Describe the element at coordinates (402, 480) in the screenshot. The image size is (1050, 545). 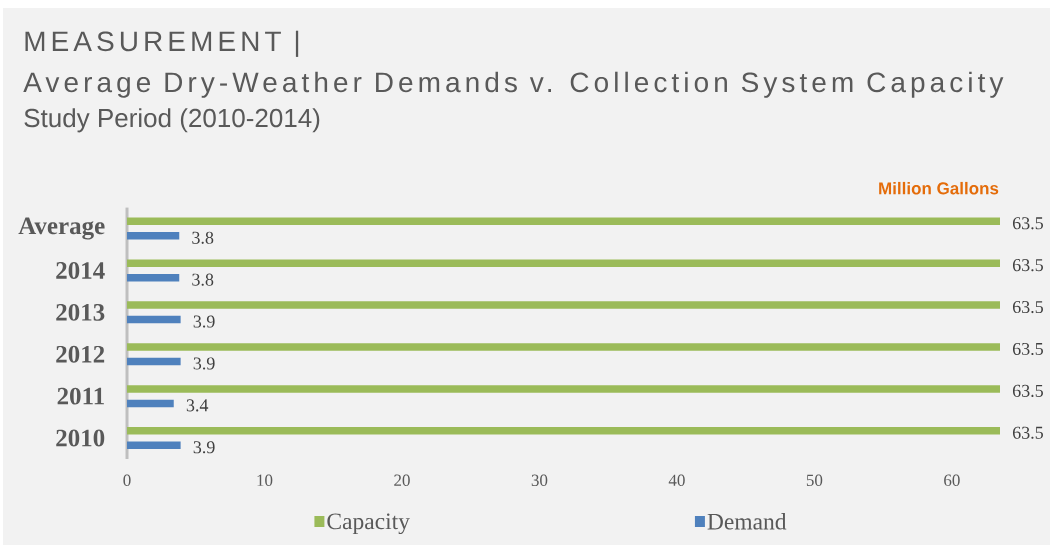
I see `x-tick-label: 20` at that location.